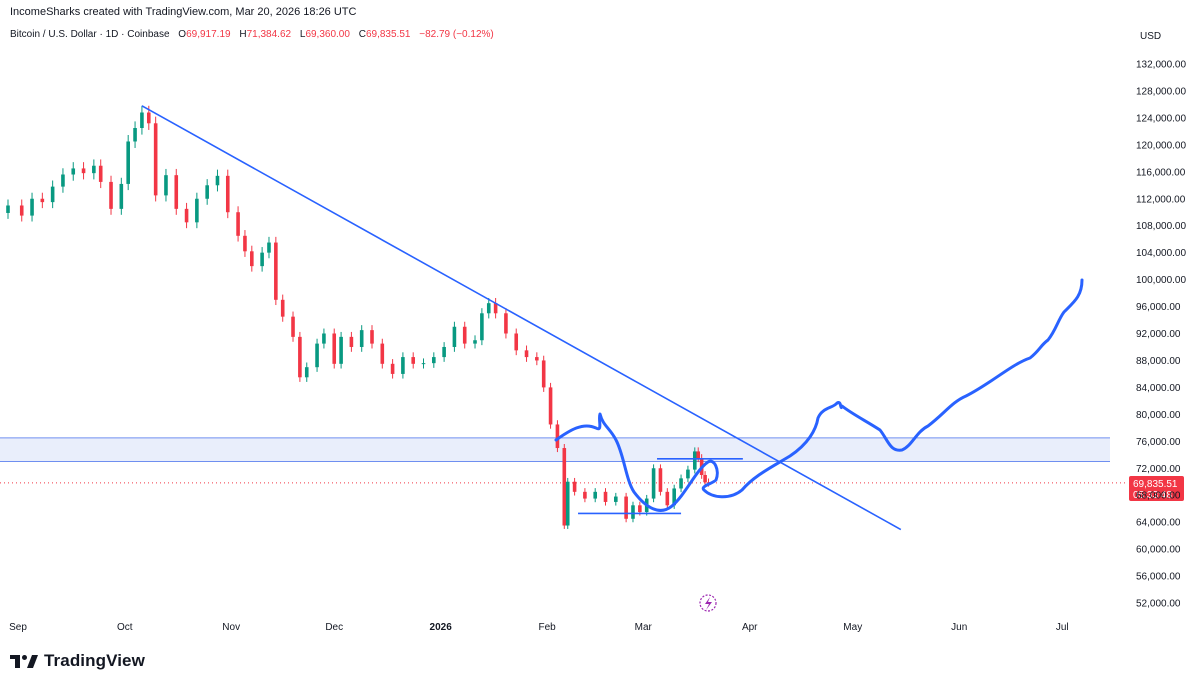 The image size is (1200, 687). Describe the element at coordinates (334, 627) in the screenshot. I see `x-tick-label: Dec` at that location.